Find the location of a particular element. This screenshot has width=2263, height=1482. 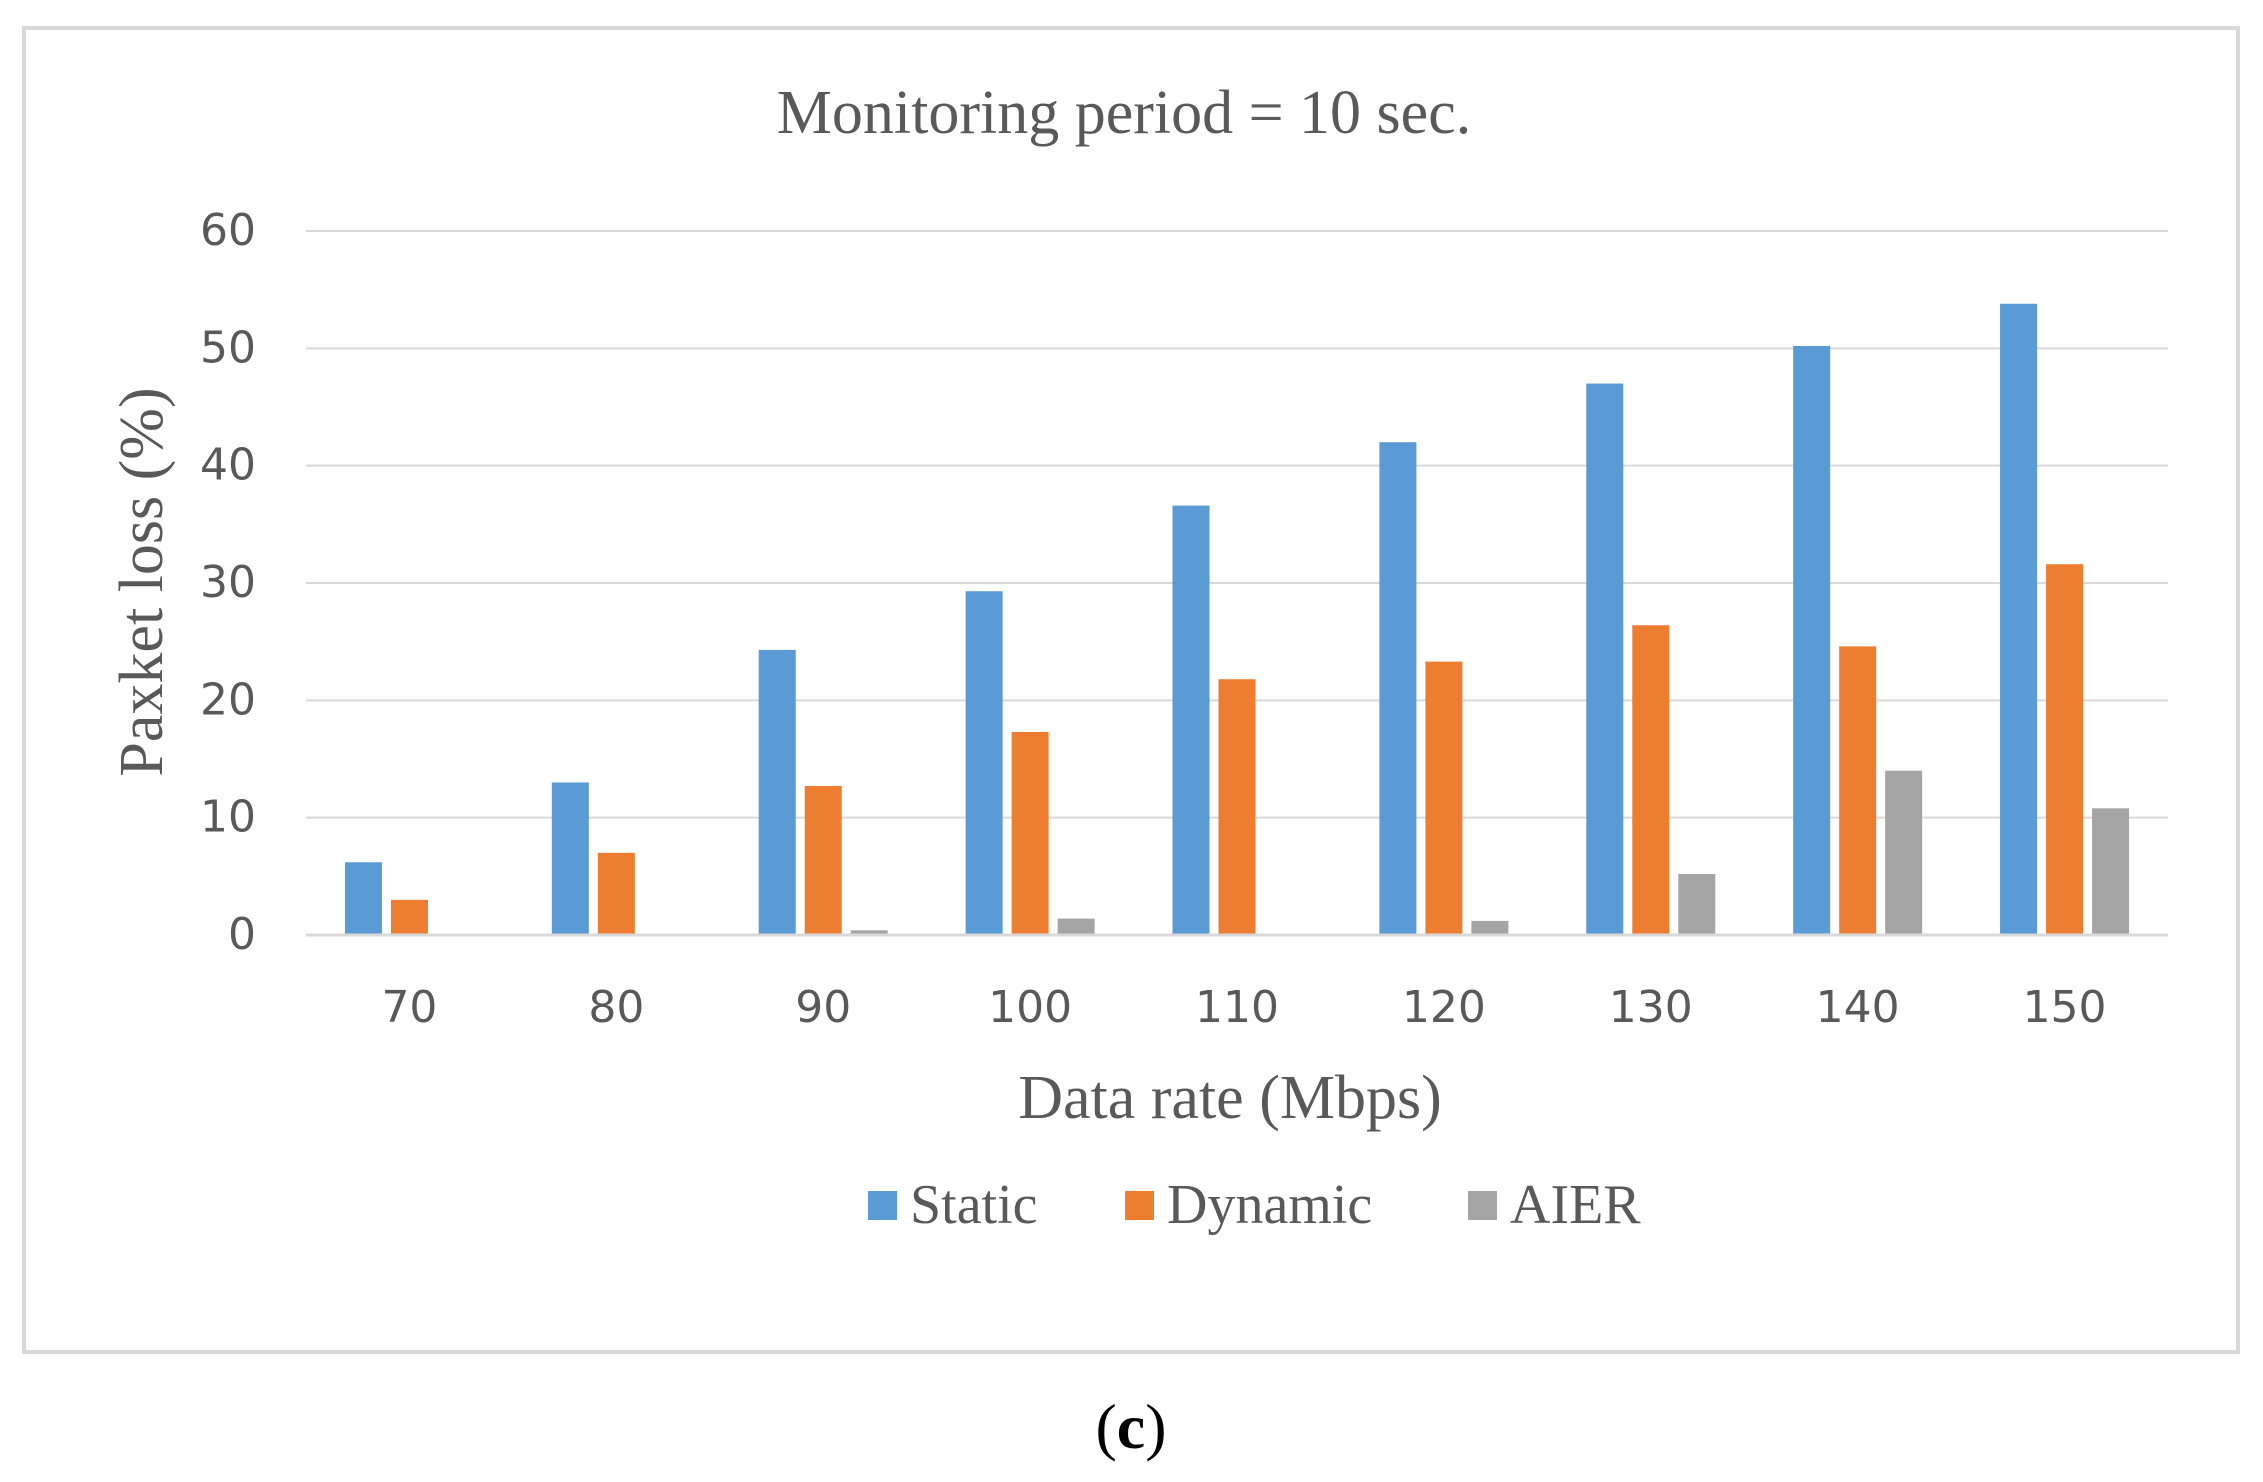

x-tick-label: 80 is located at coordinates (616, 1007).